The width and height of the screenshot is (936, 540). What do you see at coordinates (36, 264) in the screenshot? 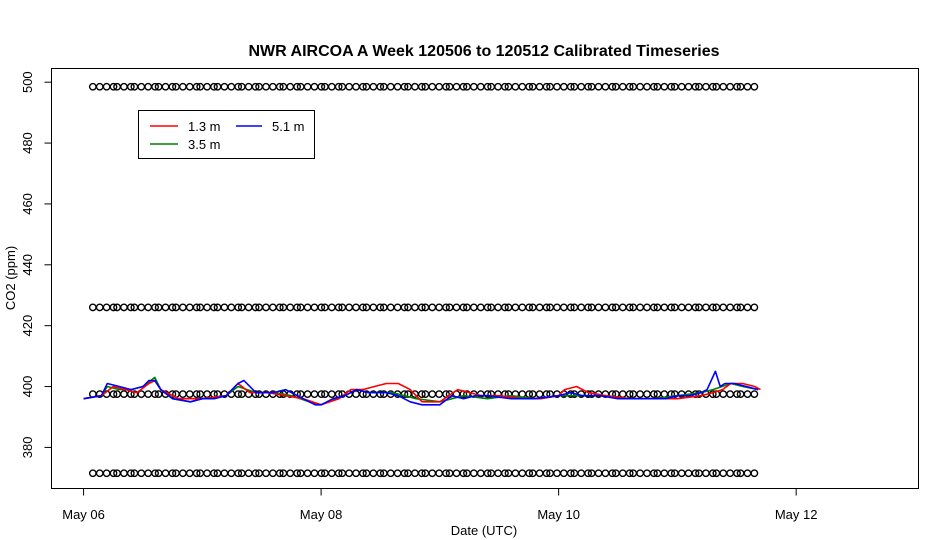
I see `y-axis: 380 400 420 440 460 480 500` at bounding box center [36, 264].